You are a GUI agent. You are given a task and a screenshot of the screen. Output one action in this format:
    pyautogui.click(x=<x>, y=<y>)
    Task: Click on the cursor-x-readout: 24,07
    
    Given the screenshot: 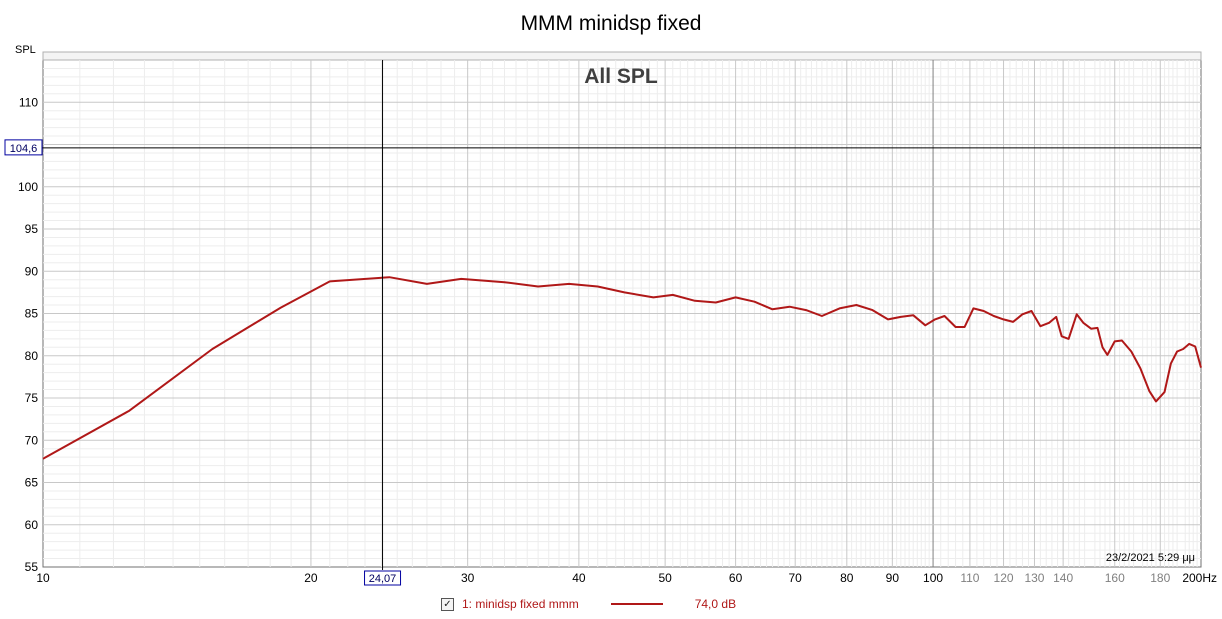 What is the action you would take?
    pyautogui.click(x=383, y=579)
    